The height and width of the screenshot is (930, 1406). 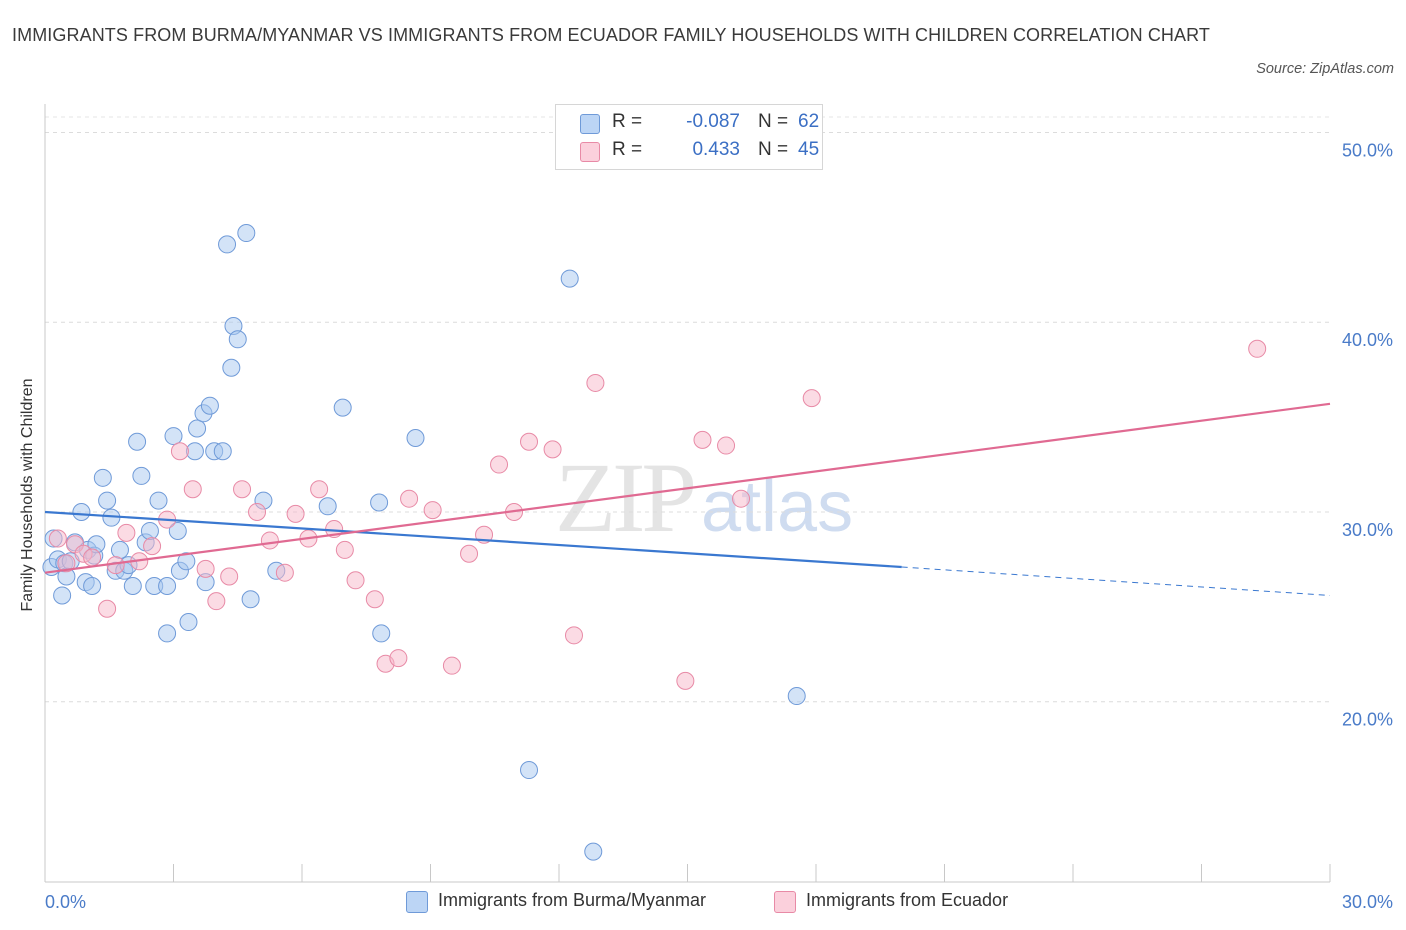 I want to click on legend-n-value: 45, so click(x=809, y=149).